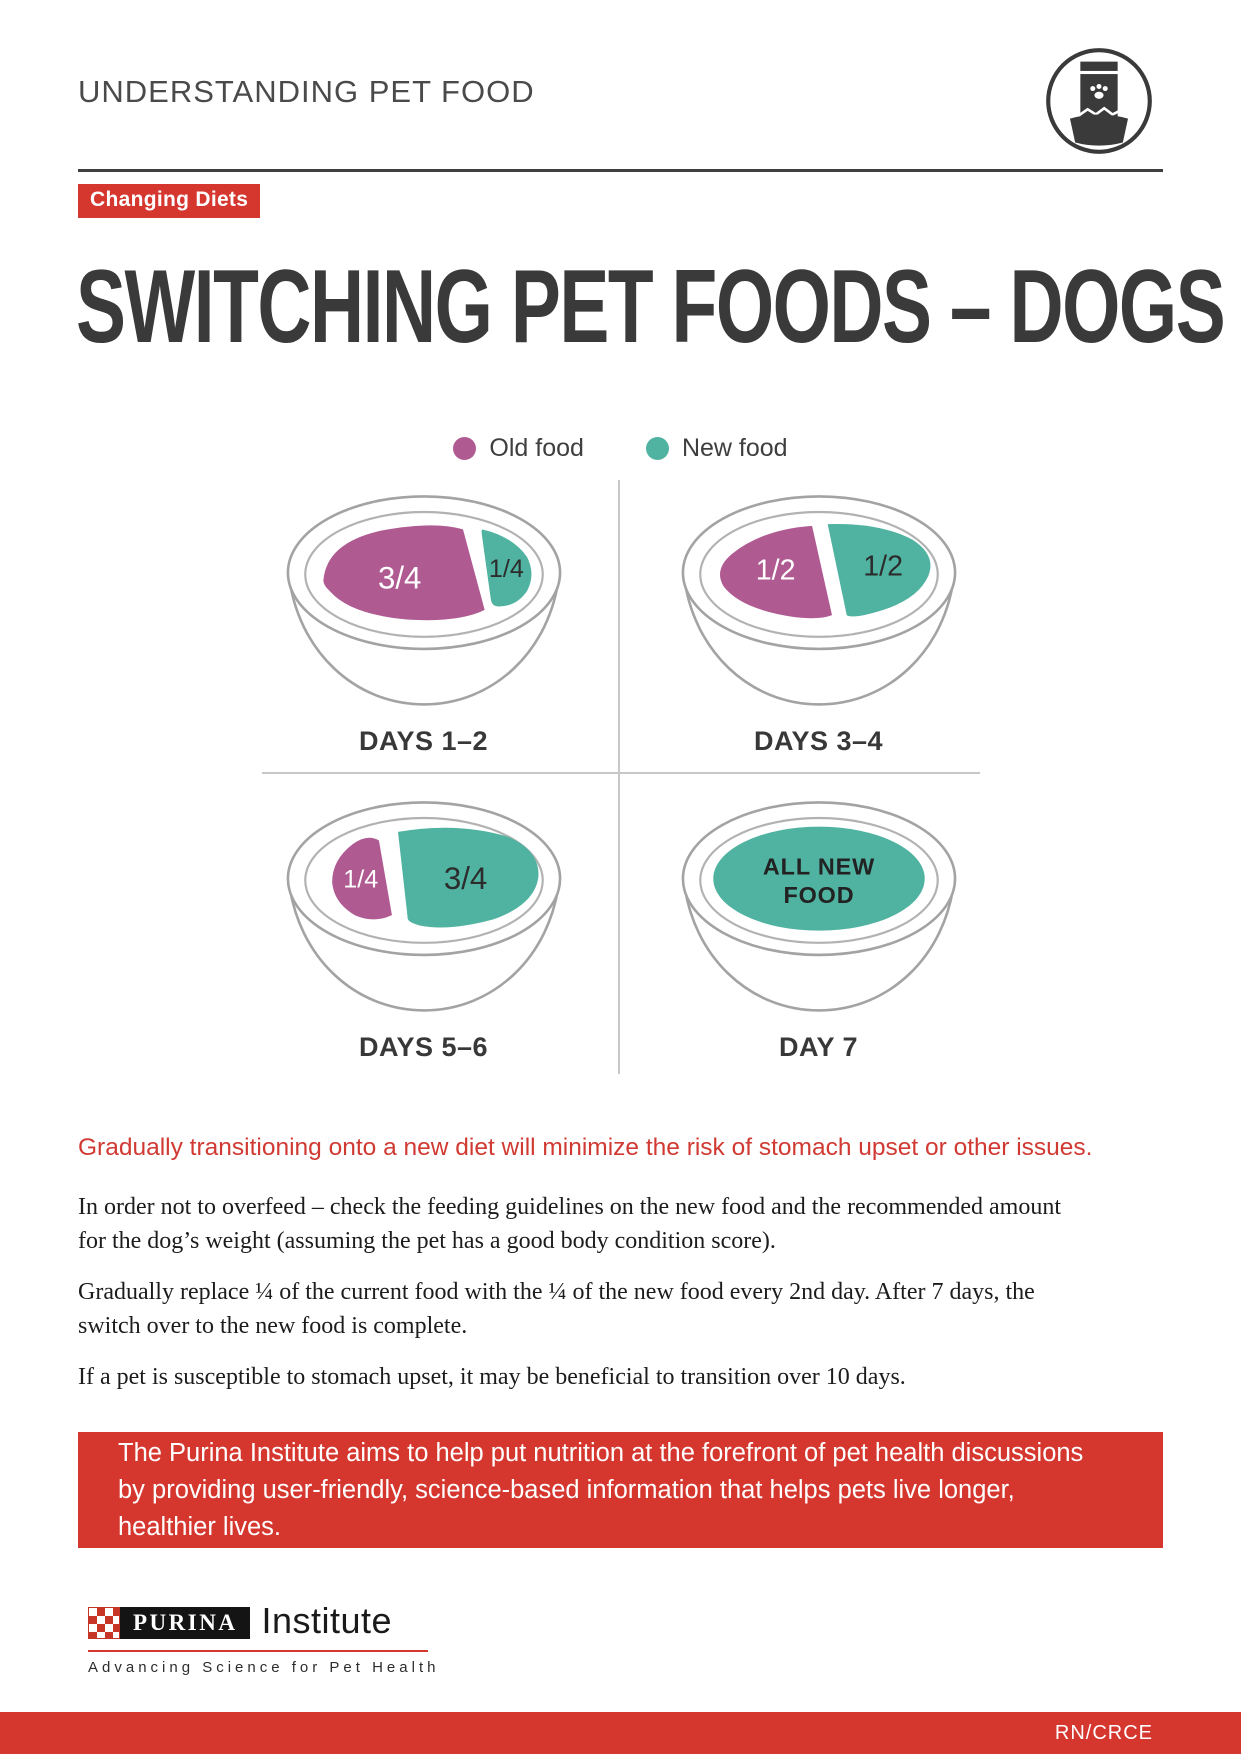 This screenshot has width=1241, height=1754. Describe the element at coordinates (1103, 1732) in the screenshot. I see `footer-code: RN/CRCE` at that location.